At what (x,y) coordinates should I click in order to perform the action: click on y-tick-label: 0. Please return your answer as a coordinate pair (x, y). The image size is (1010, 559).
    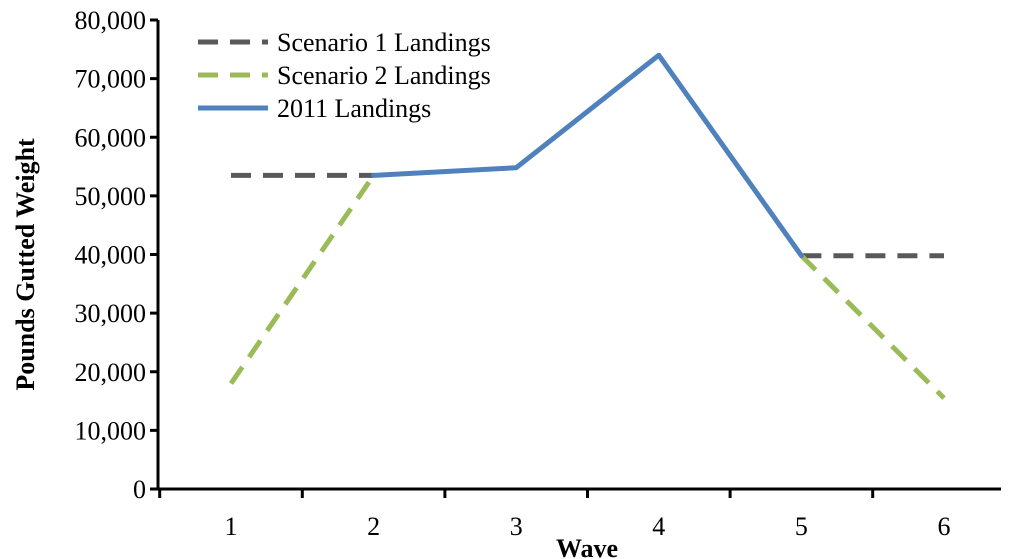
    Looking at the image, I should click on (139, 489).